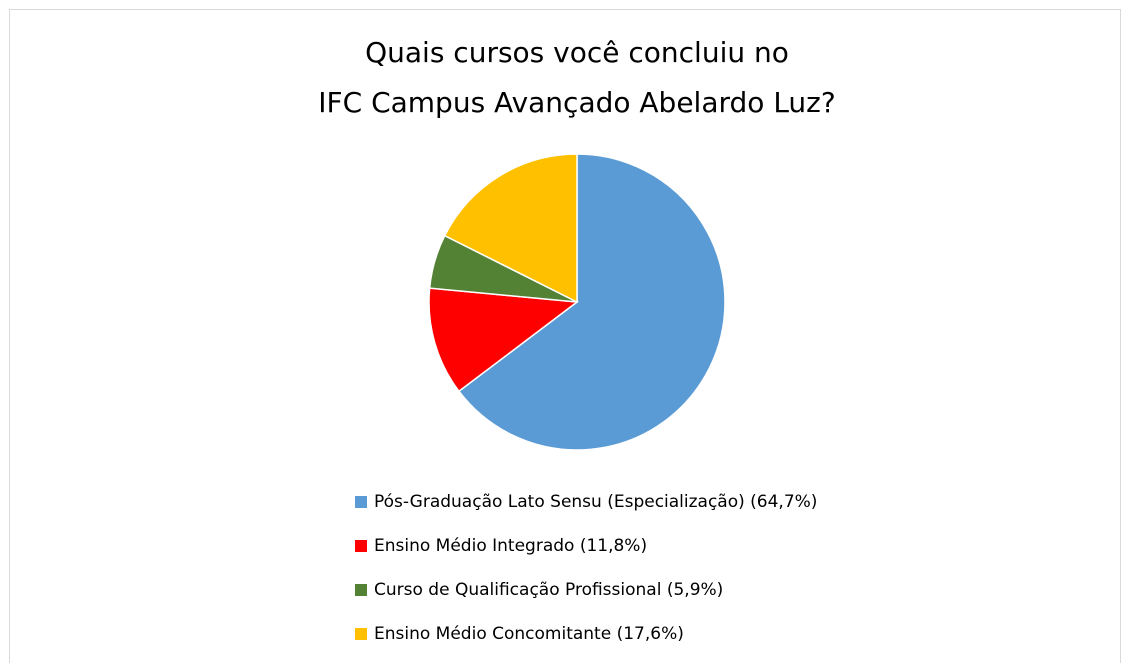 Image resolution: width=1130 pixels, height=667 pixels. I want to click on chart-title: IFC Campus Avançado Abelardo Luz?, so click(576, 102).